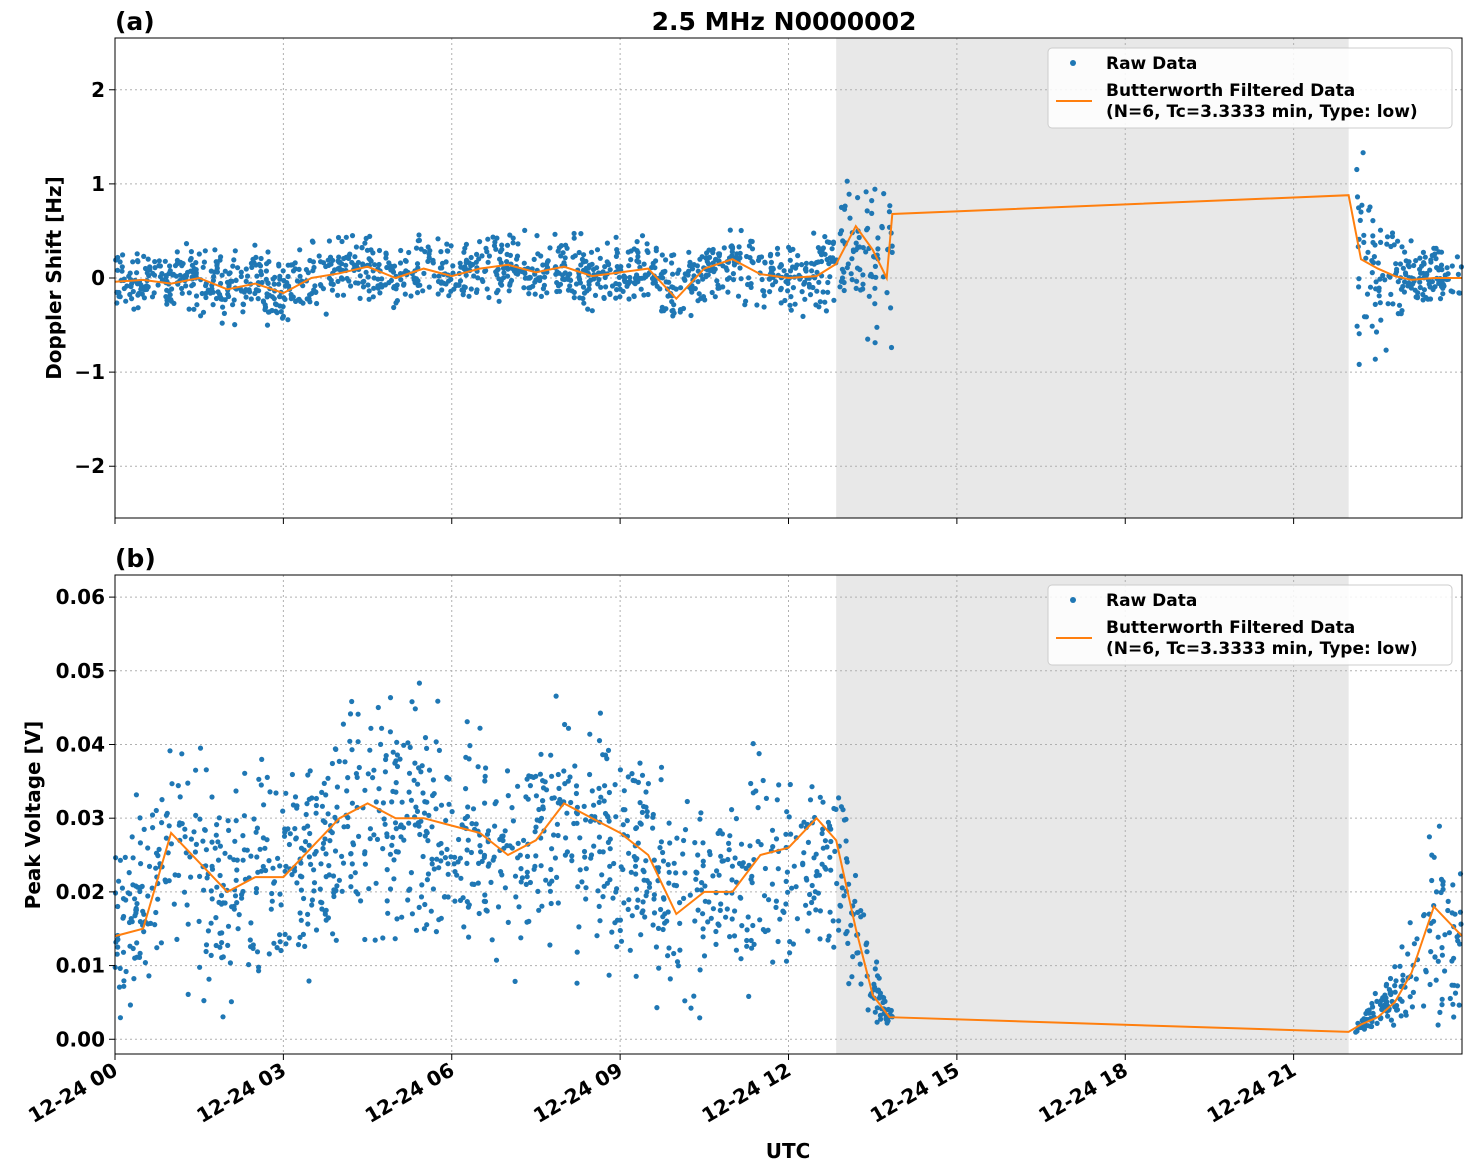 Image resolution: width=1471 pixels, height=1172 pixels. I want to click on panel-b-y-tick-label: 0.06, so click(80, 597).